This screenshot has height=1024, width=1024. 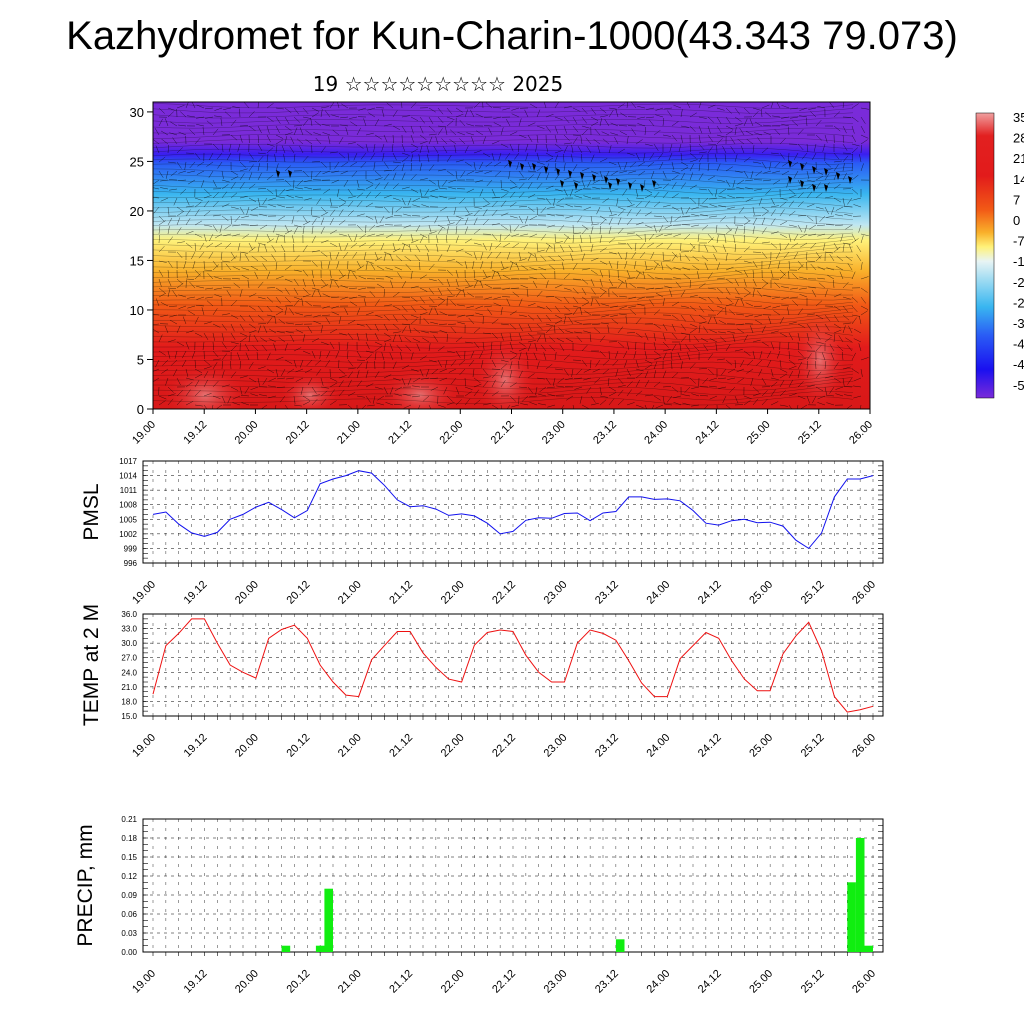 I want to click on x-tick-label: 21.00, so click(x=350, y=593).